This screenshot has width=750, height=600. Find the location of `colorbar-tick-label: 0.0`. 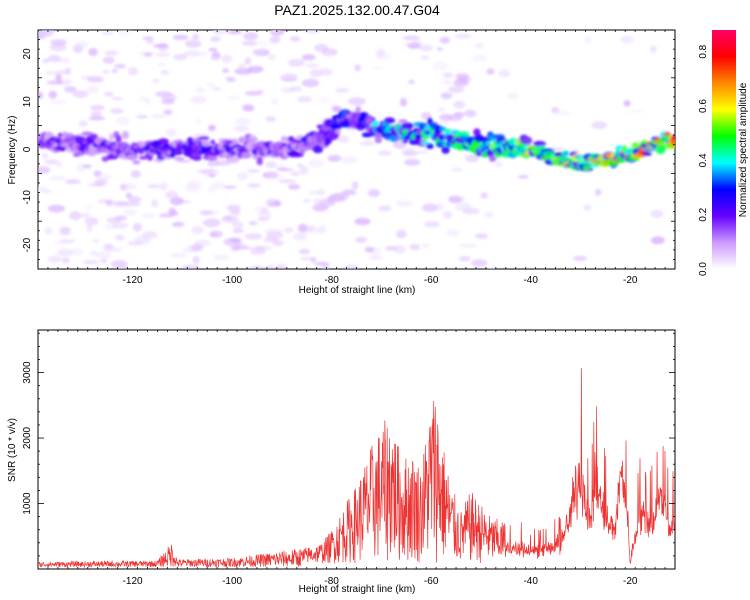

colorbar-tick-label: 0.0 is located at coordinates (703, 269).